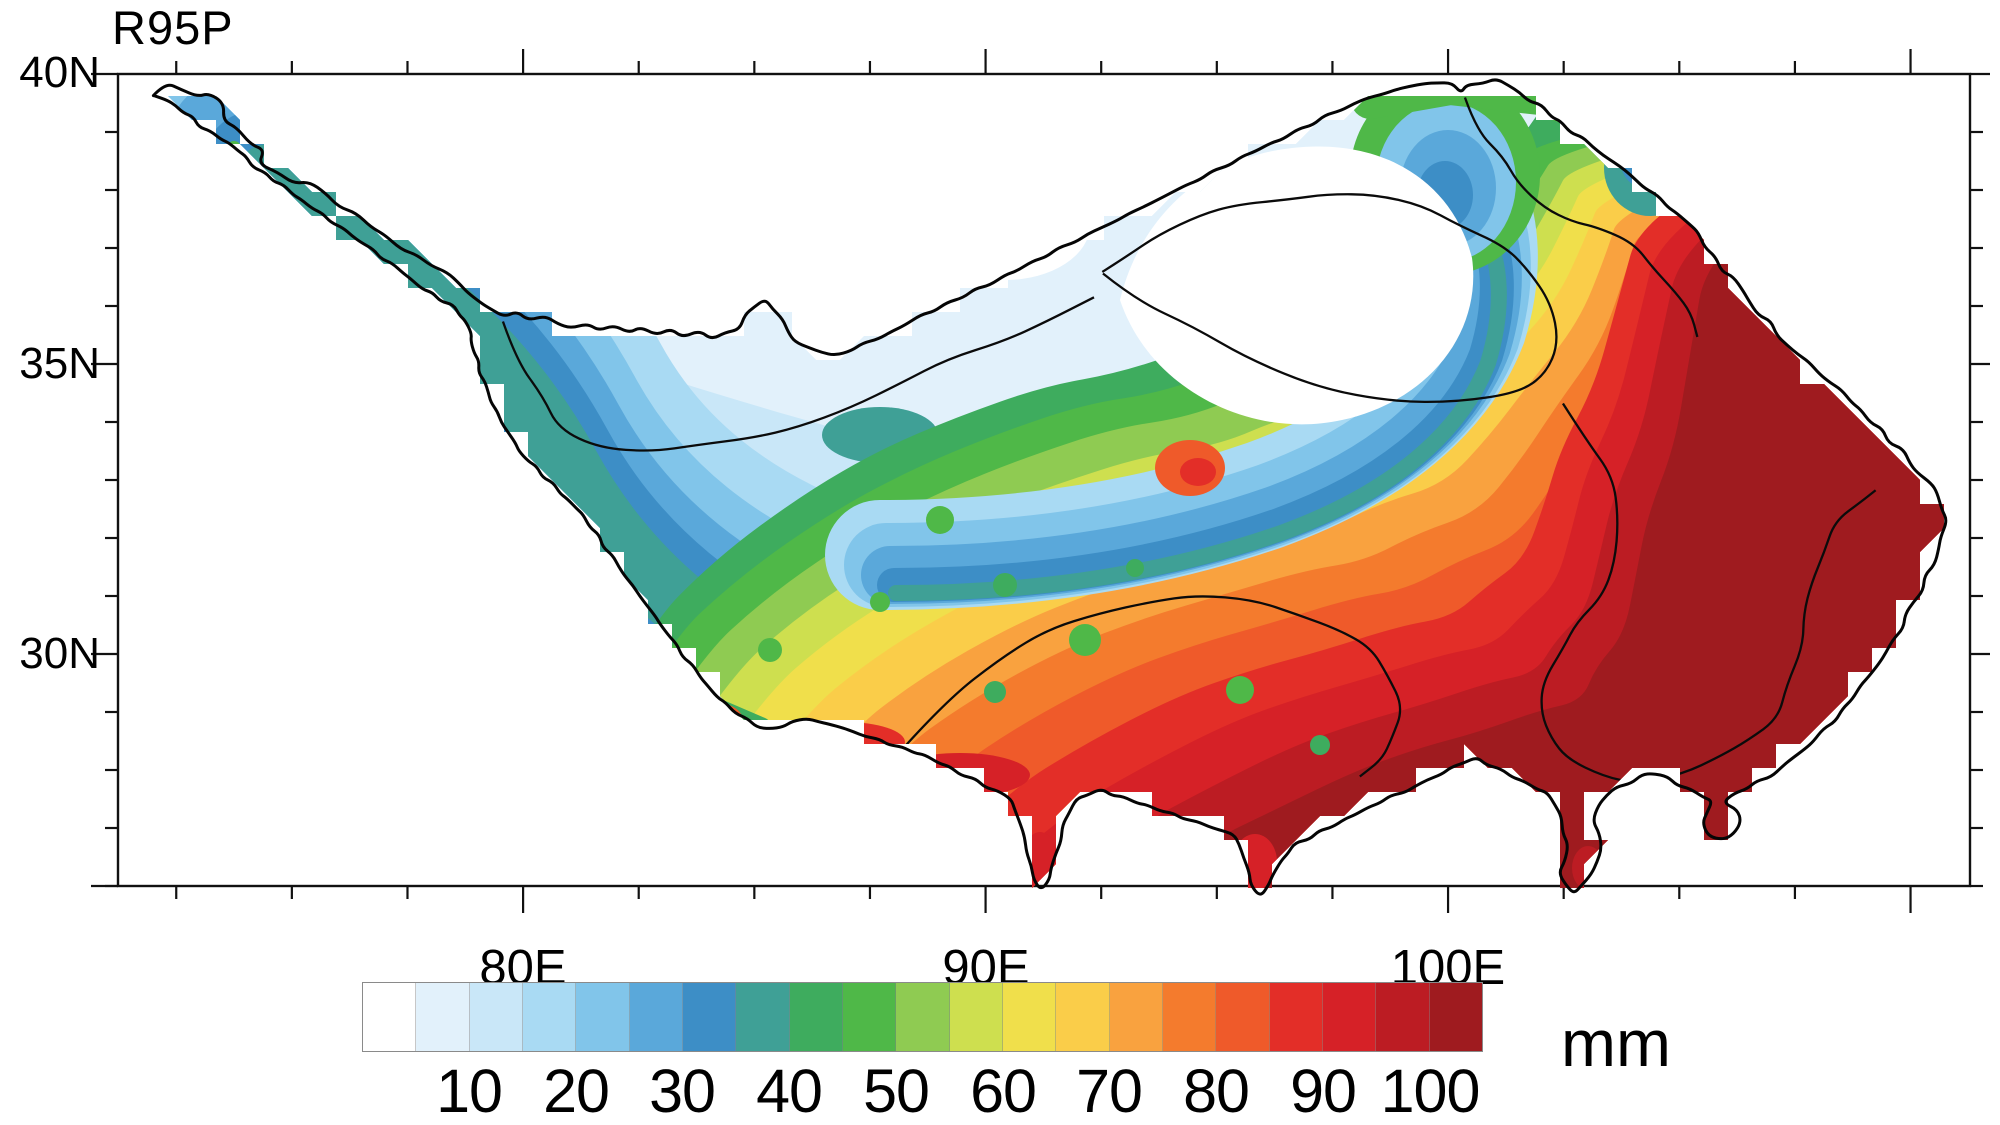 Image resolution: width=2000 pixels, height=1125 pixels. I want to click on colorbar-label-20: 20, so click(576, 1091).